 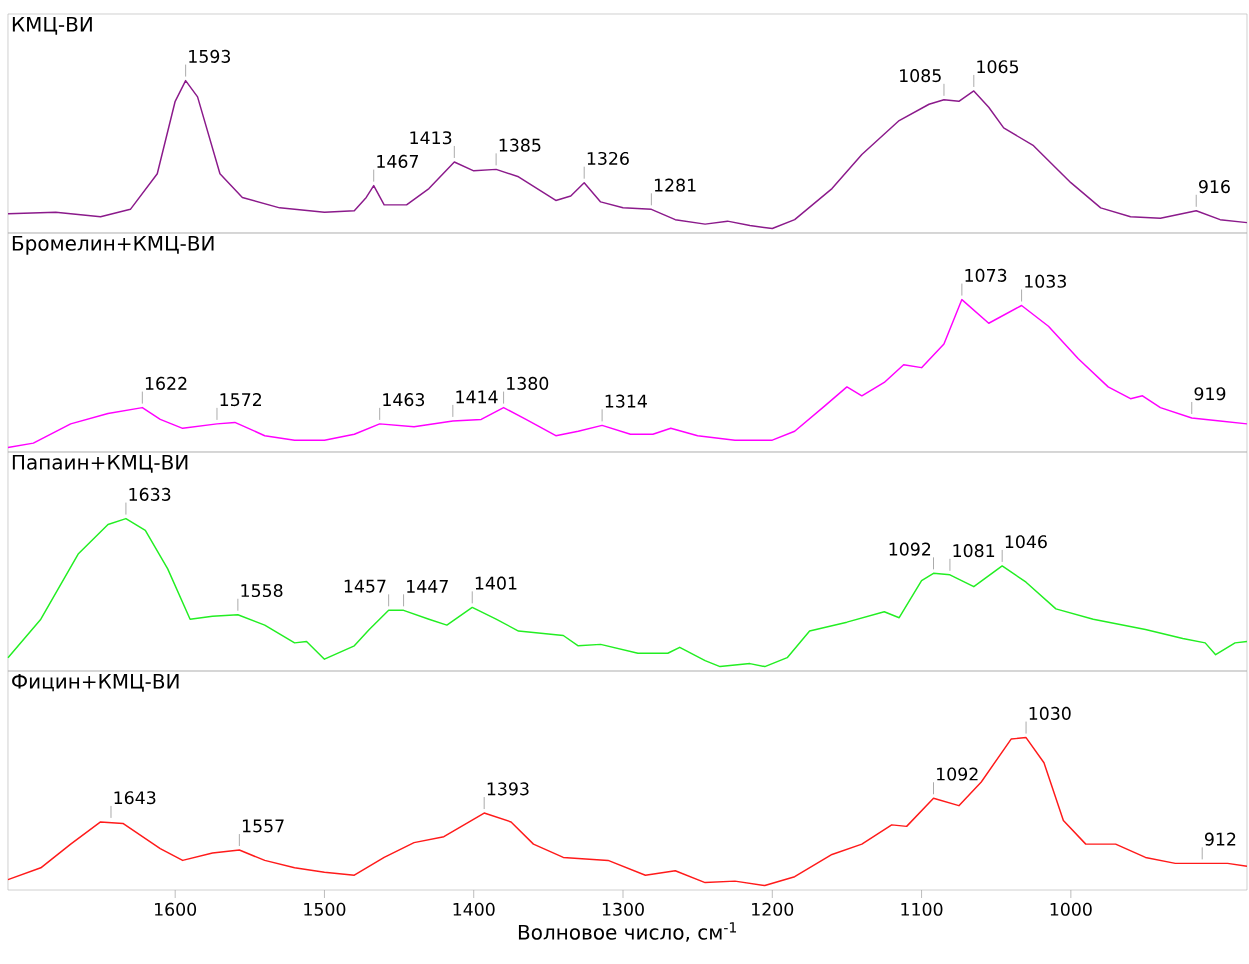 I want to click on annotation: 1081, so click(x=974, y=551).